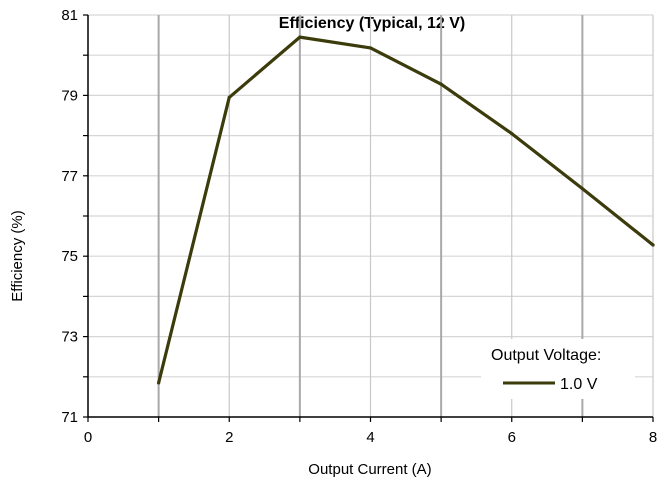  What do you see at coordinates (88, 437) in the screenshot?
I see `x-tick-label: 0` at bounding box center [88, 437].